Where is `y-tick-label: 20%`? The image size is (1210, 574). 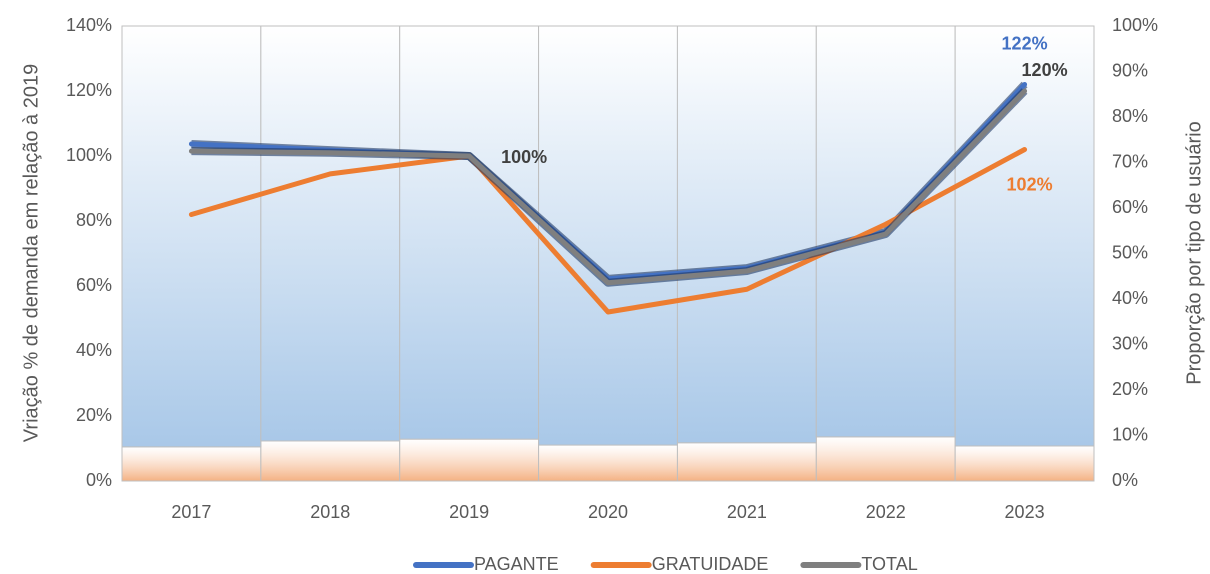 y-tick-label: 20% is located at coordinates (94, 415).